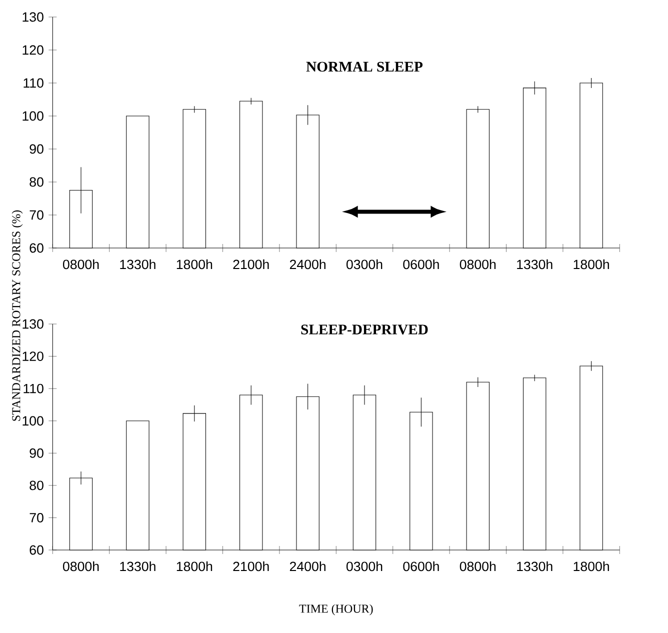 The image size is (668, 633). I want to click on chart-title: SLEEP-DEPRIVED, so click(364, 329).